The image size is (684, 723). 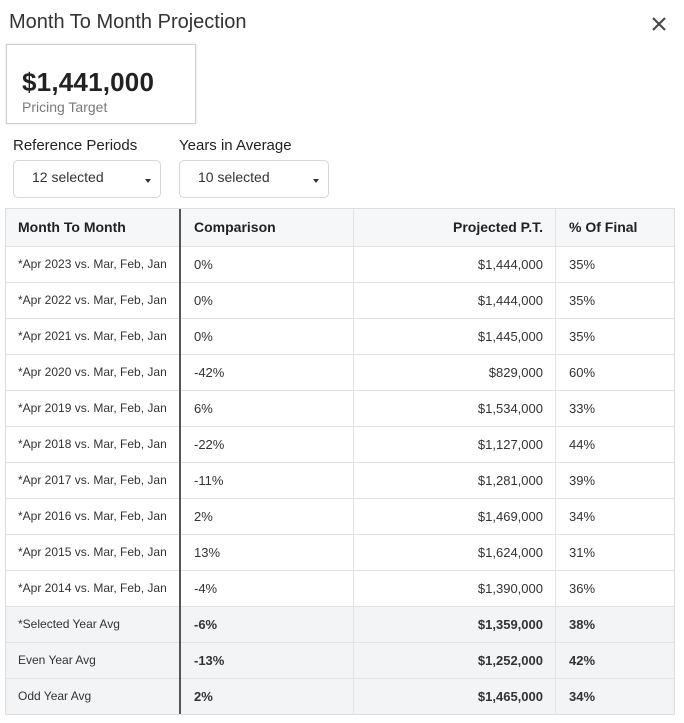 What do you see at coordinates (614, 372) in the screenshot?
I see `pct-cell: 60%` at bounding box center [614, 372].